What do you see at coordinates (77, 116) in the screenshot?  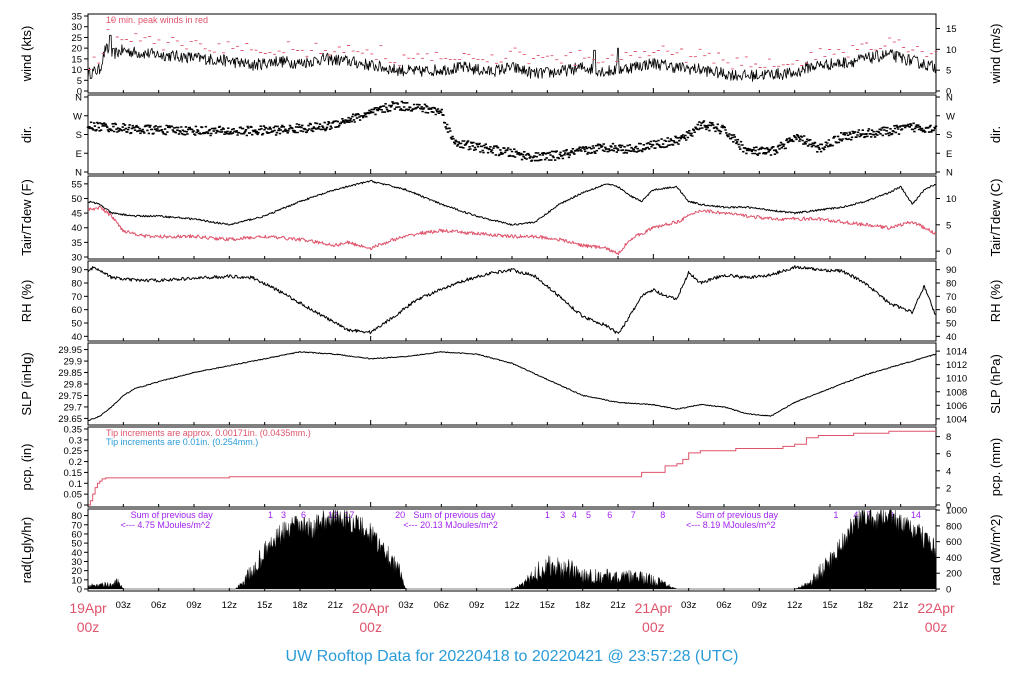 I see `ytick-label-left-dir: W` at bounding box center [77, 116].